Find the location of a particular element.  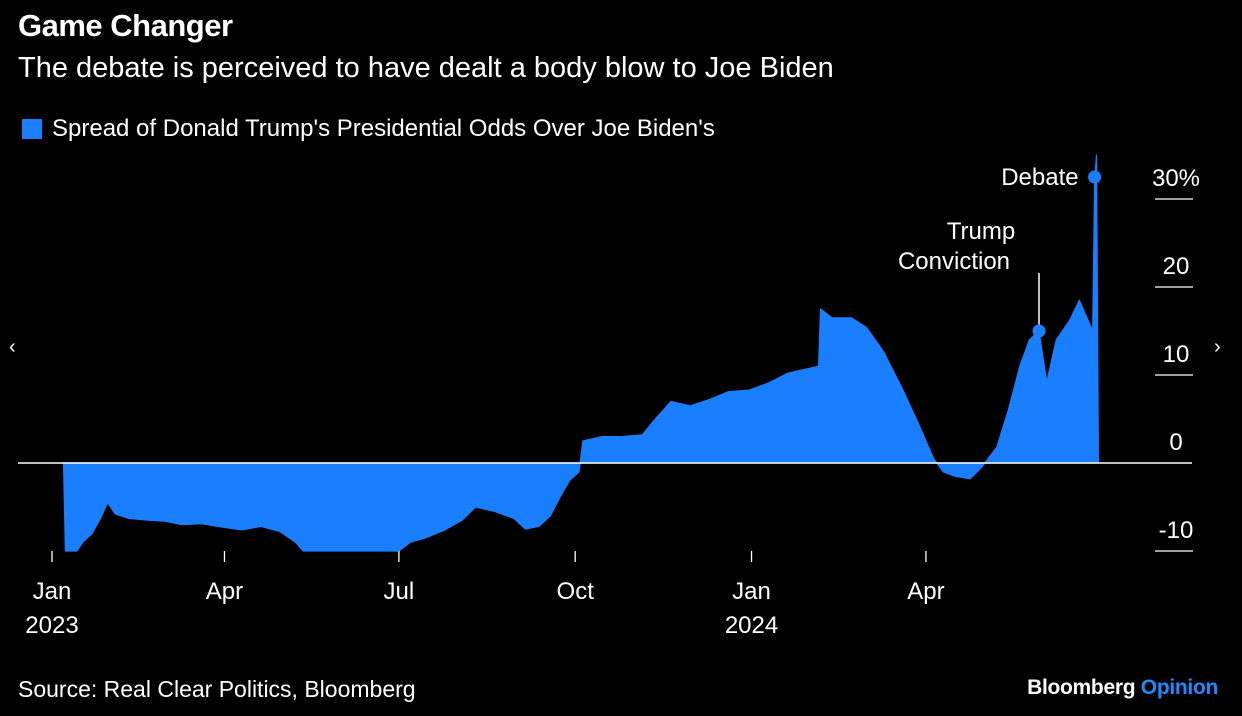

x-tick-year-label: 2023 is located at coordinates (51, 625).